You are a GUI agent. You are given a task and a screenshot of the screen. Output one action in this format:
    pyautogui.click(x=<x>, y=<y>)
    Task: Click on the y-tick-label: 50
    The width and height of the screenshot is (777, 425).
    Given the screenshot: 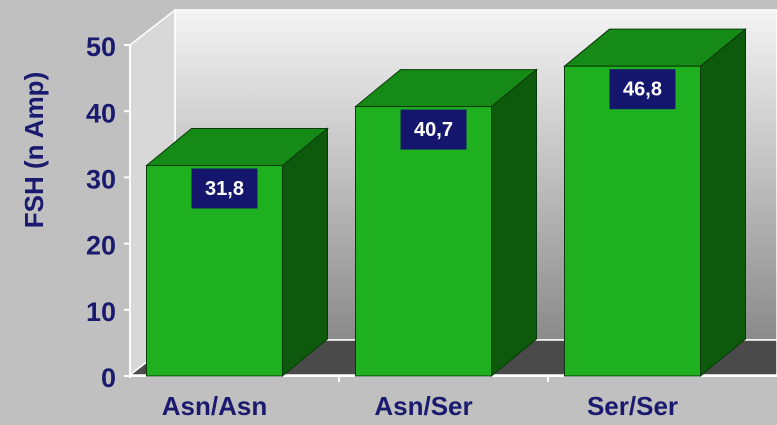 What is the action you would take?
    pyautogui.click(x=101, y=47)
    